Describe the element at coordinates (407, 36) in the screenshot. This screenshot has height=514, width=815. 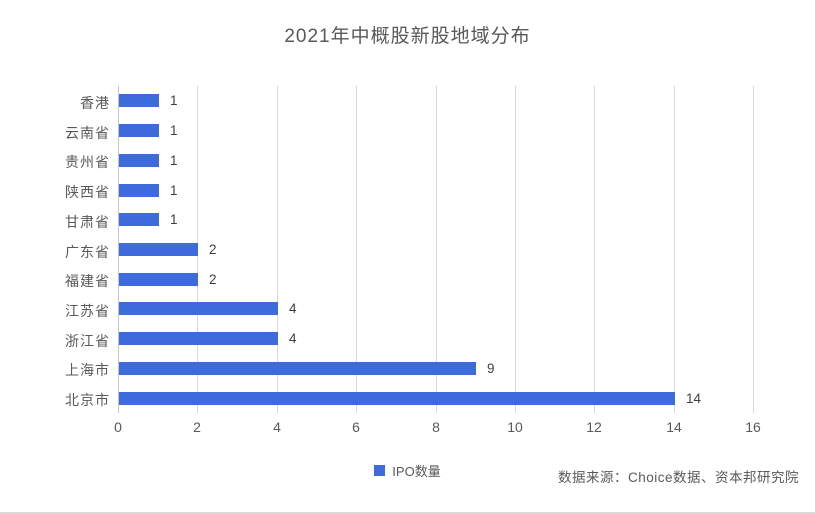
I see `chart-title: 2021年中概股新股地域分布` at that location.